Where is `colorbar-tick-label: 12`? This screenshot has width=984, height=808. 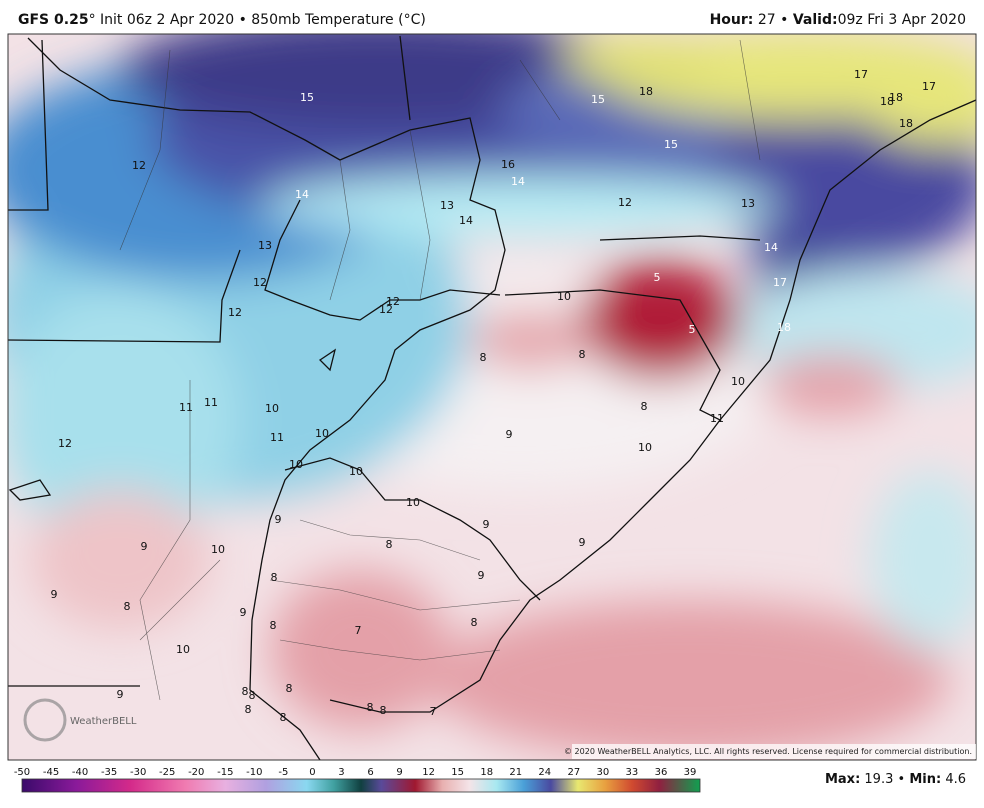 colorbar-tick-label: 12 is located at coordinates (428, 772).